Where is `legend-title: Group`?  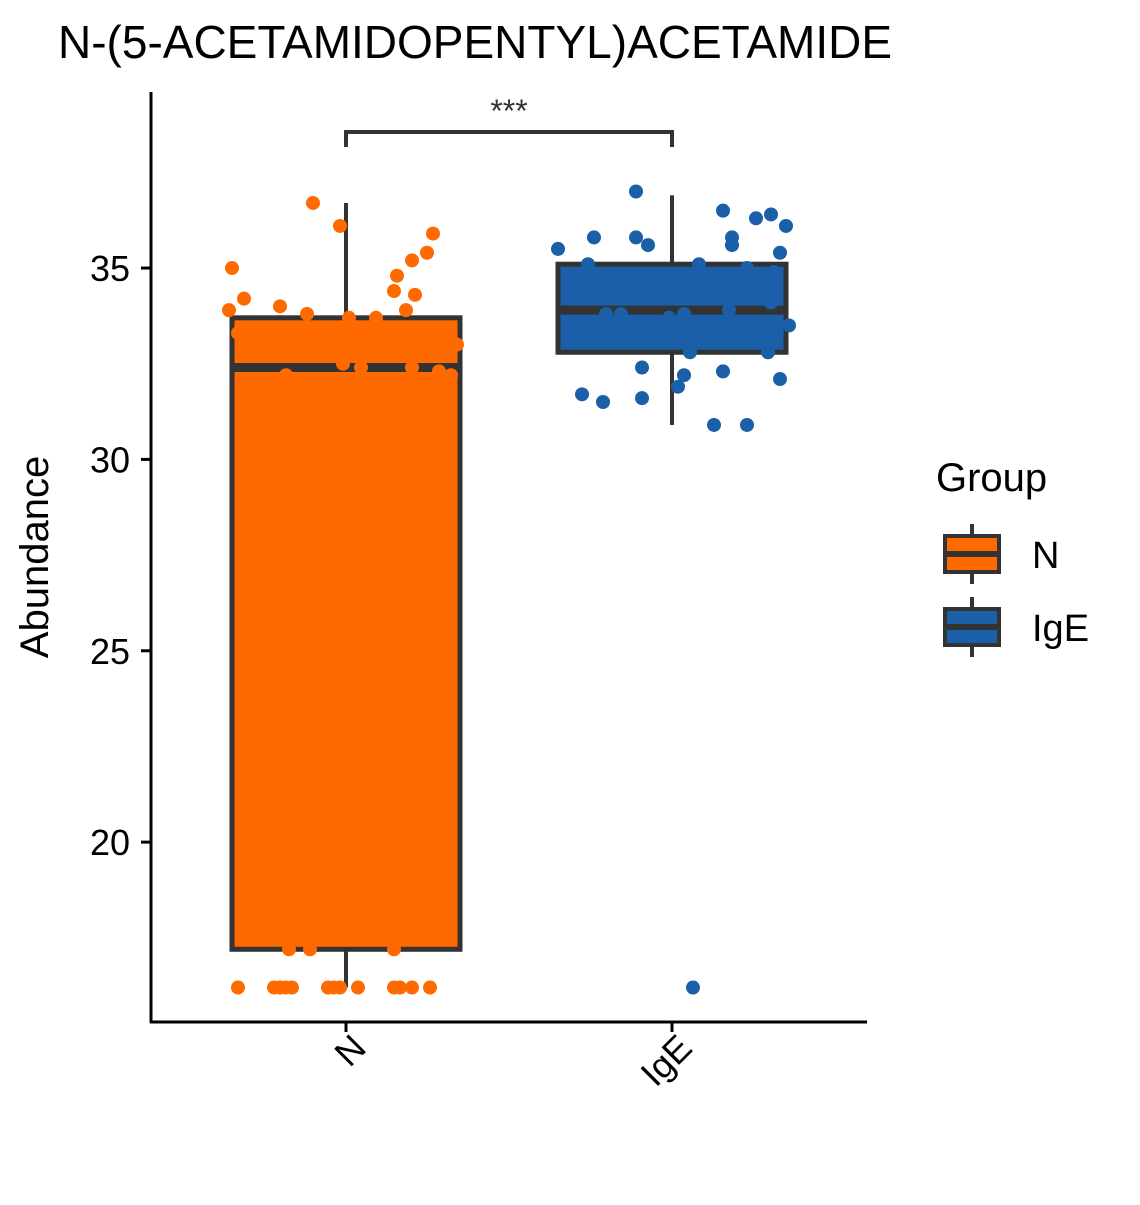 legend-title: Group is located at coordinates (991, 478).